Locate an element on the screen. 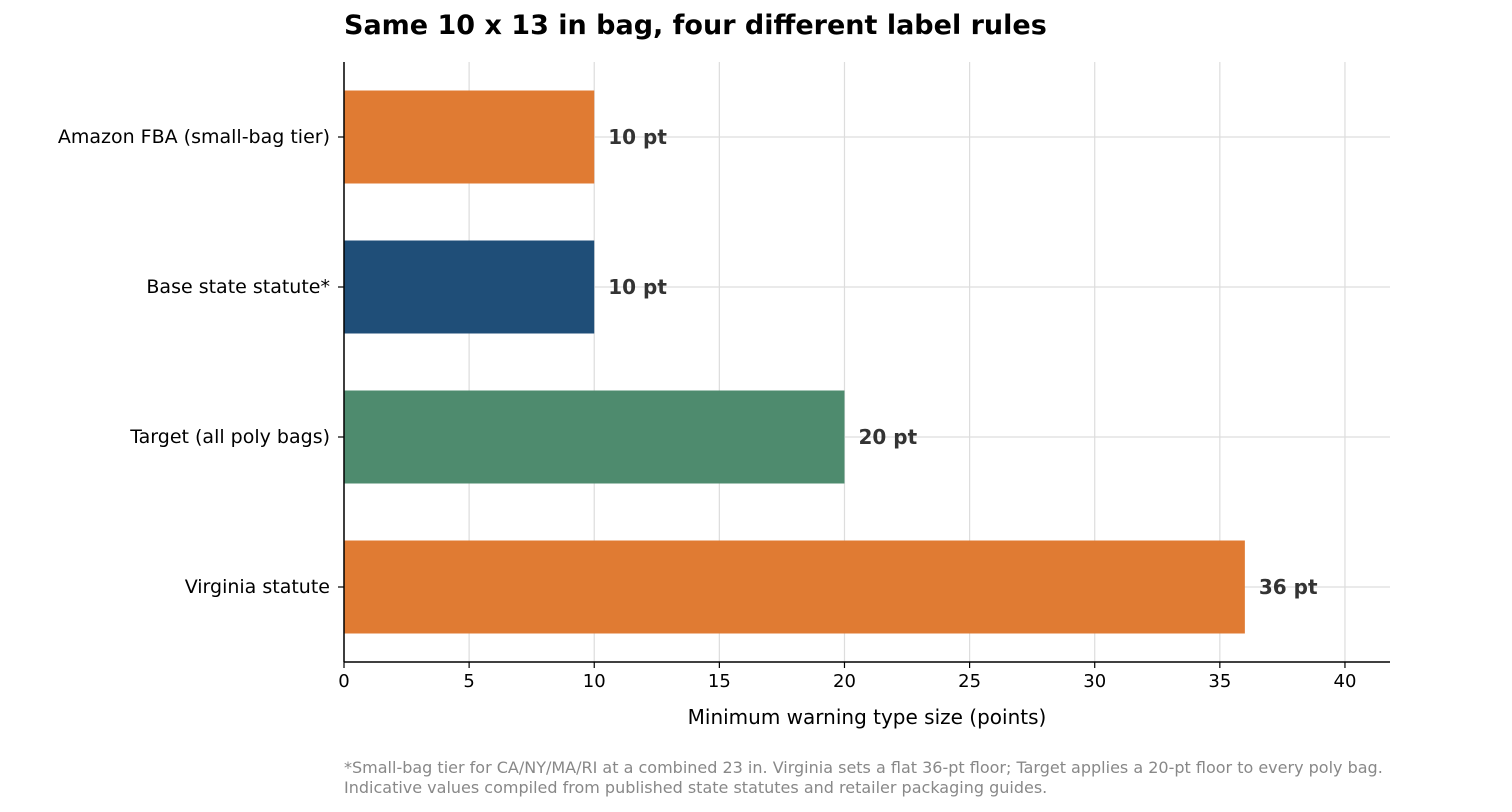  bar-value-label: 20 pt is located at coordinates (887, 437).